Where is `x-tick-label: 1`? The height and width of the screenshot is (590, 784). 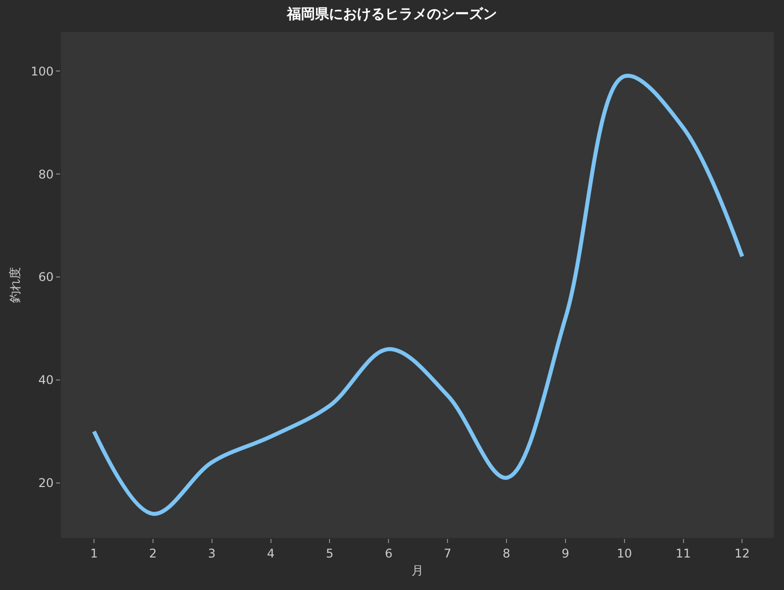
x-tick-label: 1 is located at coordinates (94, 553).